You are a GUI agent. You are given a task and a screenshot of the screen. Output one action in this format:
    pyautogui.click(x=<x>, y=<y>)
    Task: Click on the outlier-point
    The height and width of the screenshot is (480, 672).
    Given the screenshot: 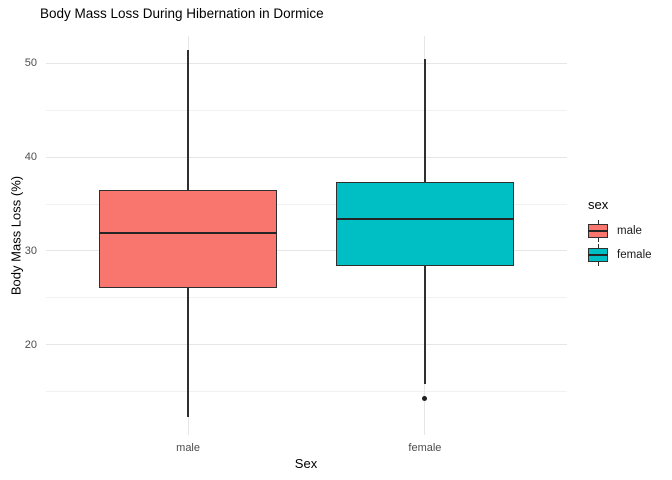 What is the action you would take?
    pyautogui.click(x=425, y=398)
    